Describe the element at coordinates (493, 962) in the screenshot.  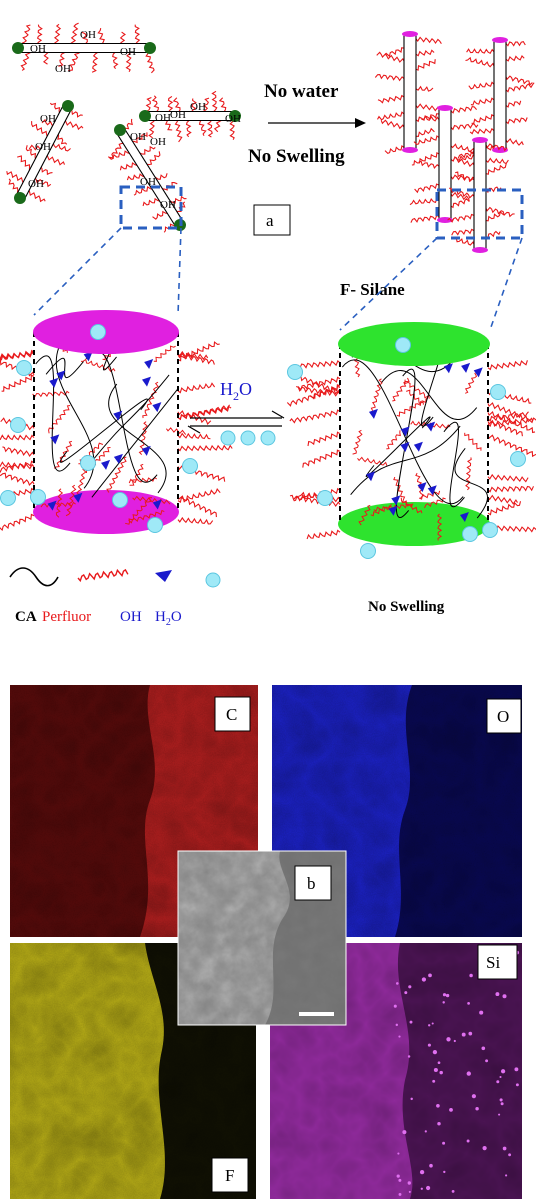
I see `label-si: Si` at that location.